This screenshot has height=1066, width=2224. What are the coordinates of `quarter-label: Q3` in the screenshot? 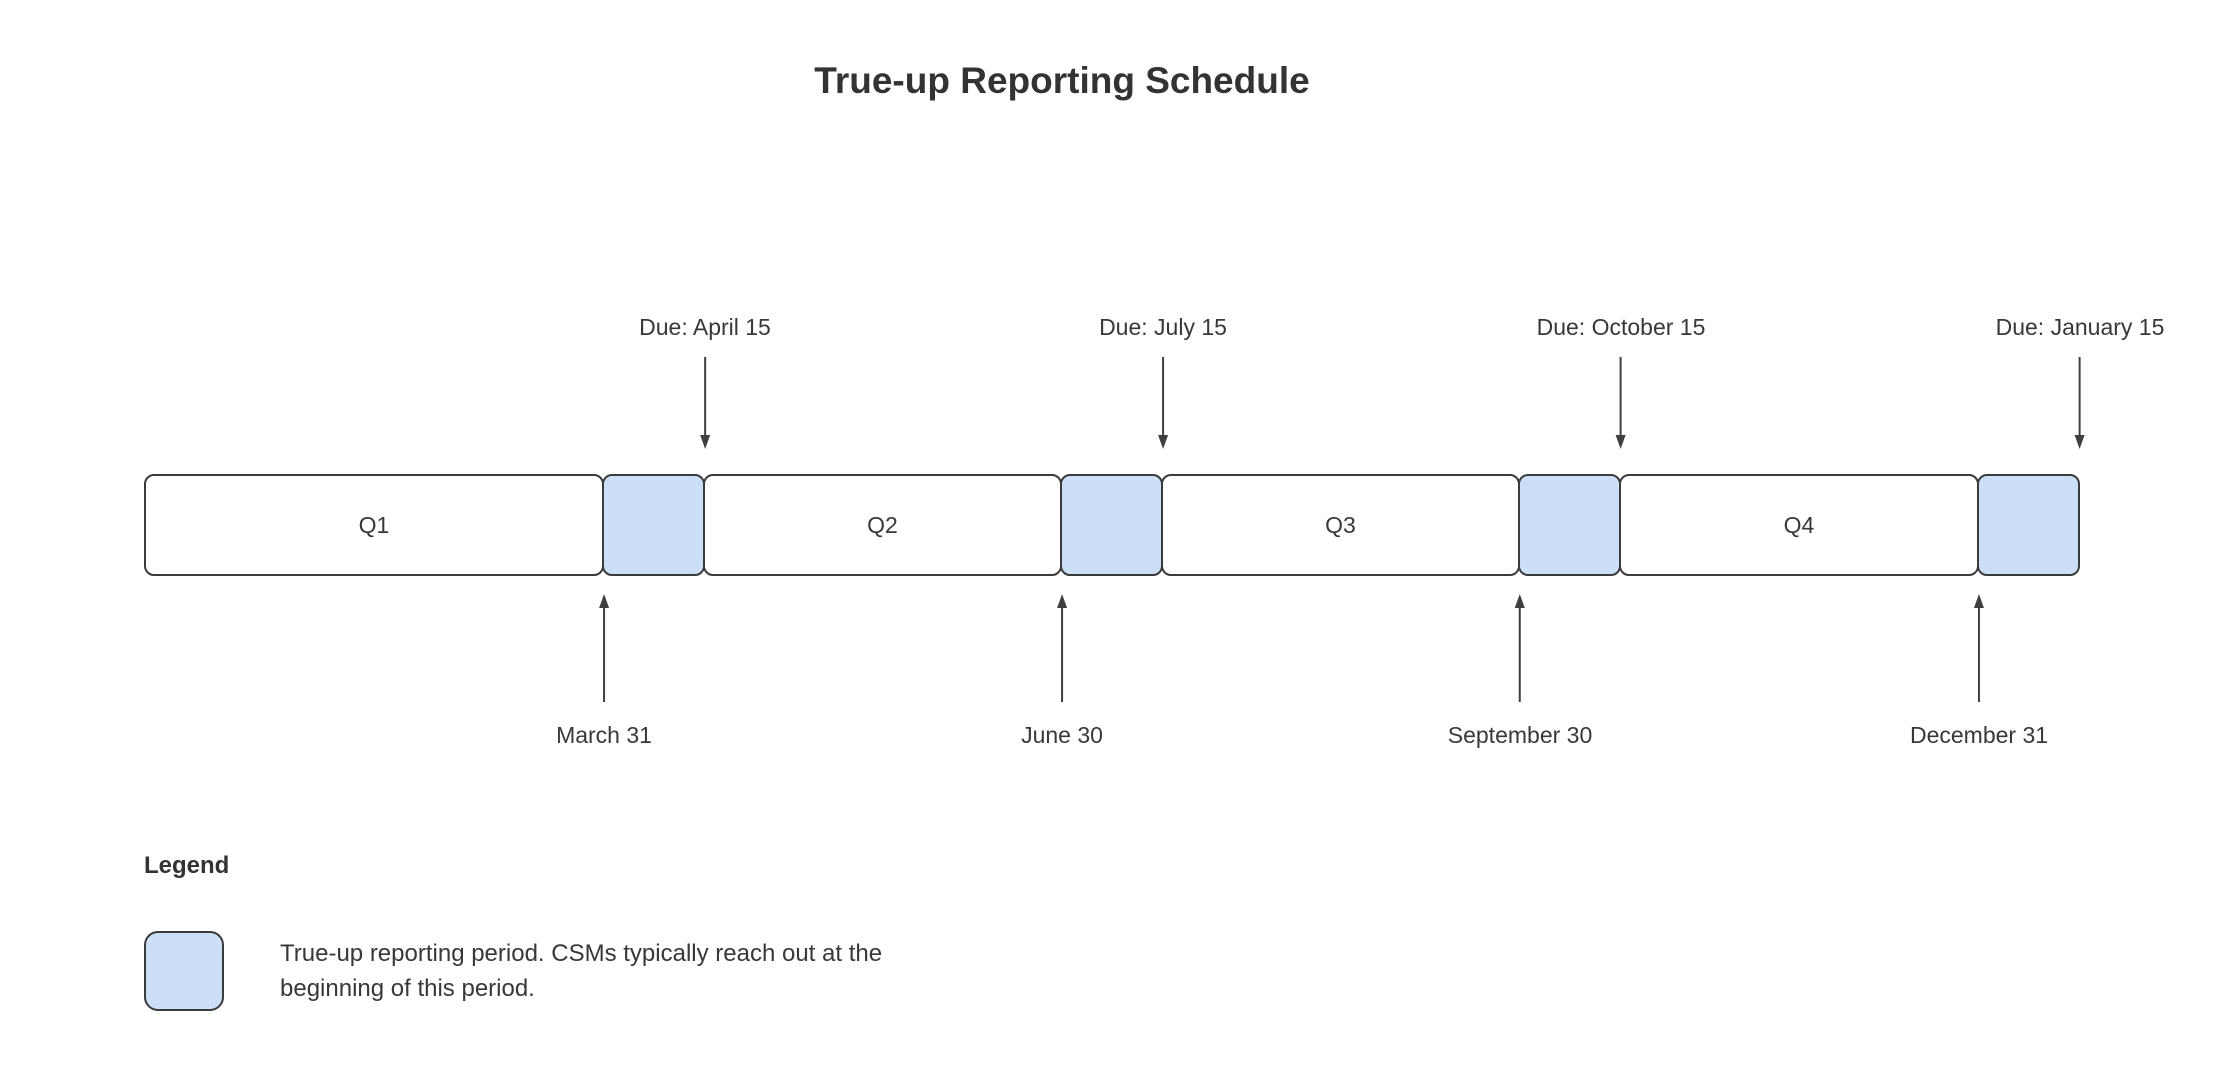 It's located at (1340, 524).